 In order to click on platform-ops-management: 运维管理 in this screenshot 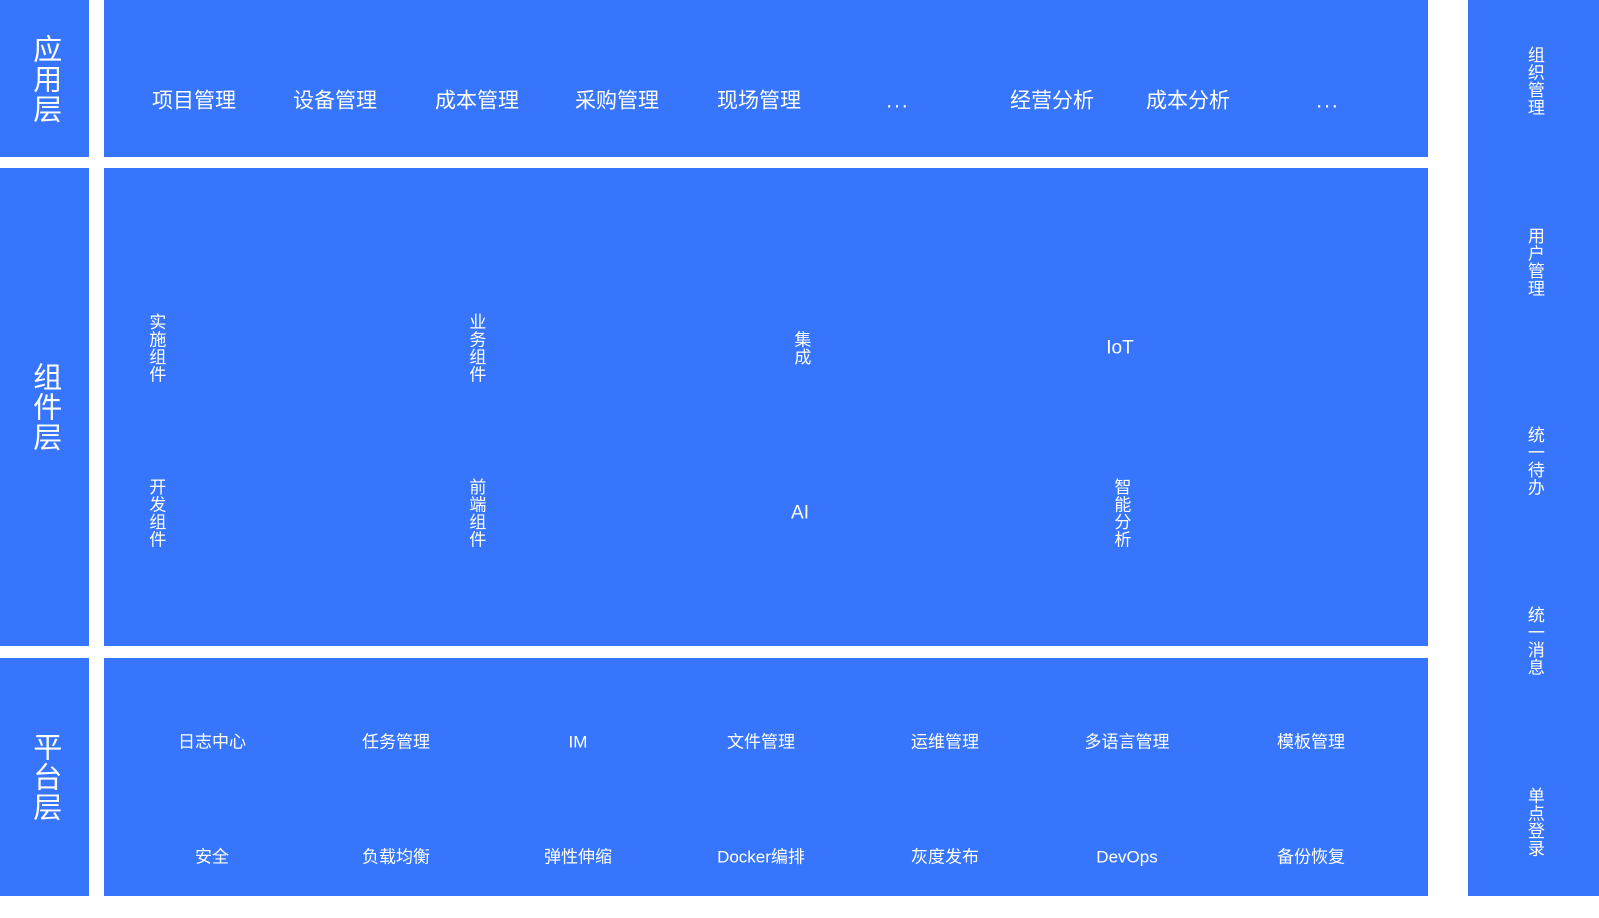, I will do `click(945, 742)`.